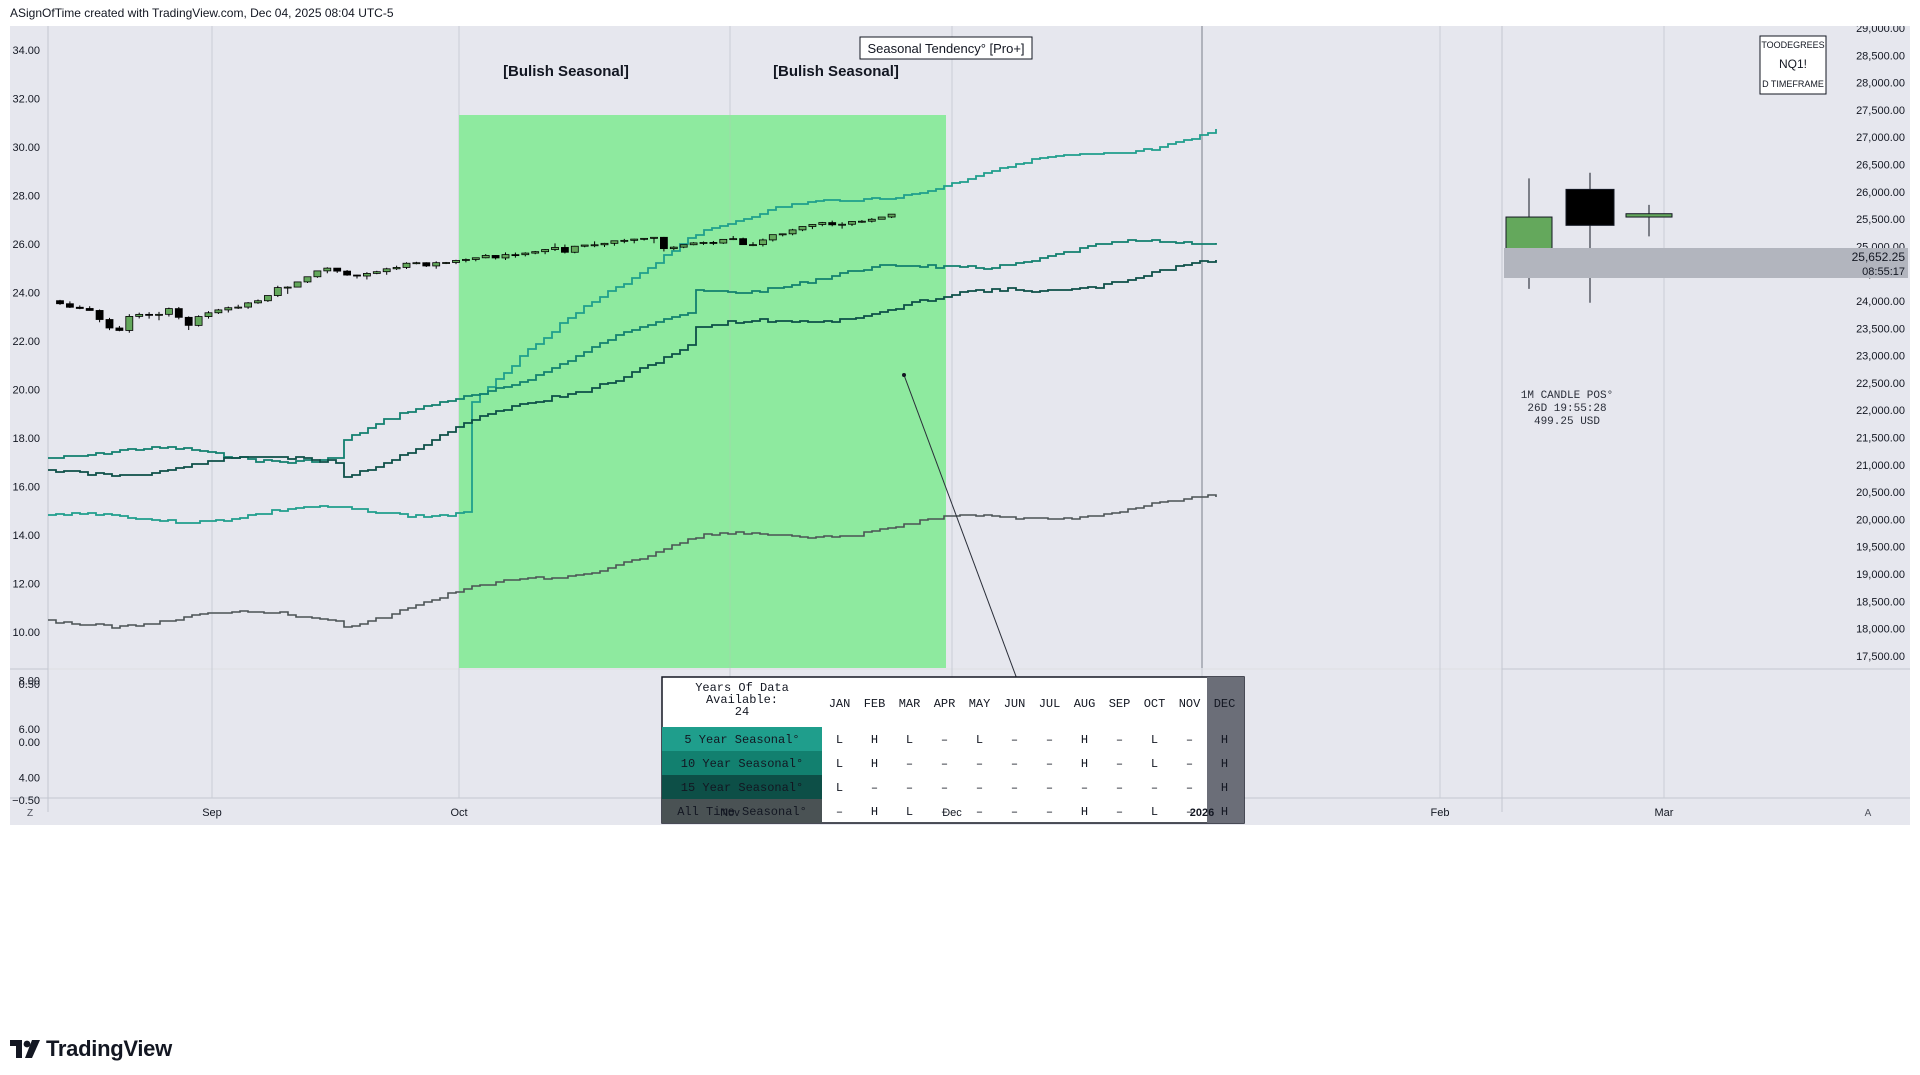  What do you see at coordinates (632, 561) in the screenshot?
I see `seasonal-line-alltime` at bounding box center [632, 561].